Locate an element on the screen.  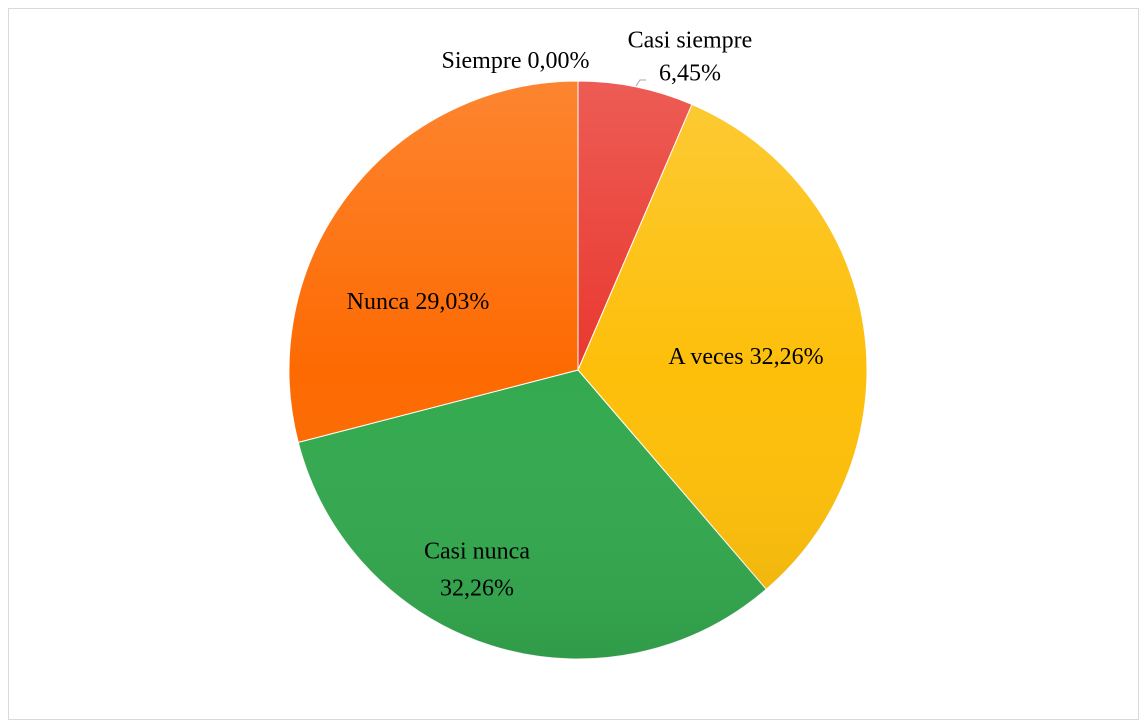
data-label: Siempre 0,00% is located at coordinates (516, 61).